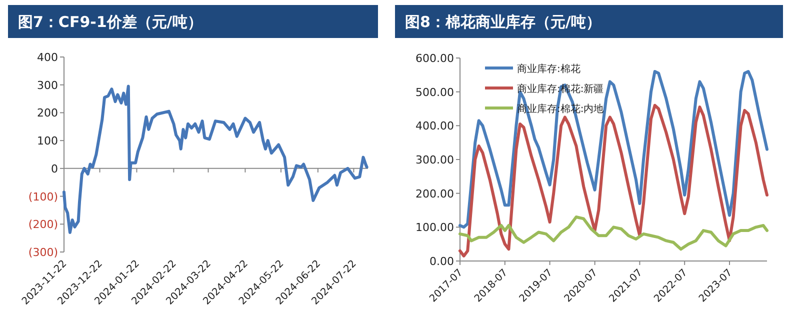  Describe the element at coordinates (613, 233) in the screenshot. I see `line-series` at that location.